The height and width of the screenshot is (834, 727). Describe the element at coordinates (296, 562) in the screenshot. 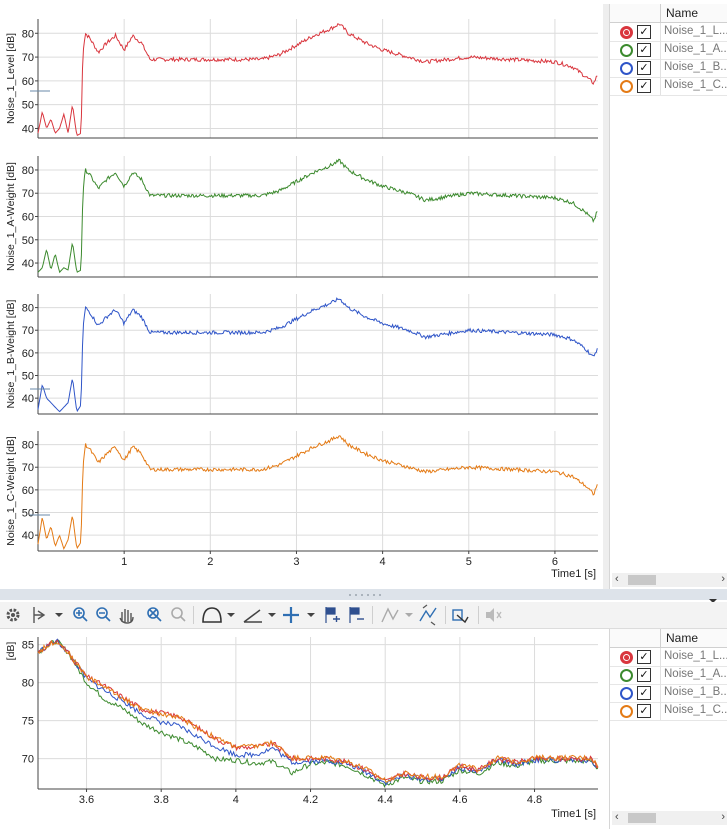

I see `x-tick-label: 3` at that location.